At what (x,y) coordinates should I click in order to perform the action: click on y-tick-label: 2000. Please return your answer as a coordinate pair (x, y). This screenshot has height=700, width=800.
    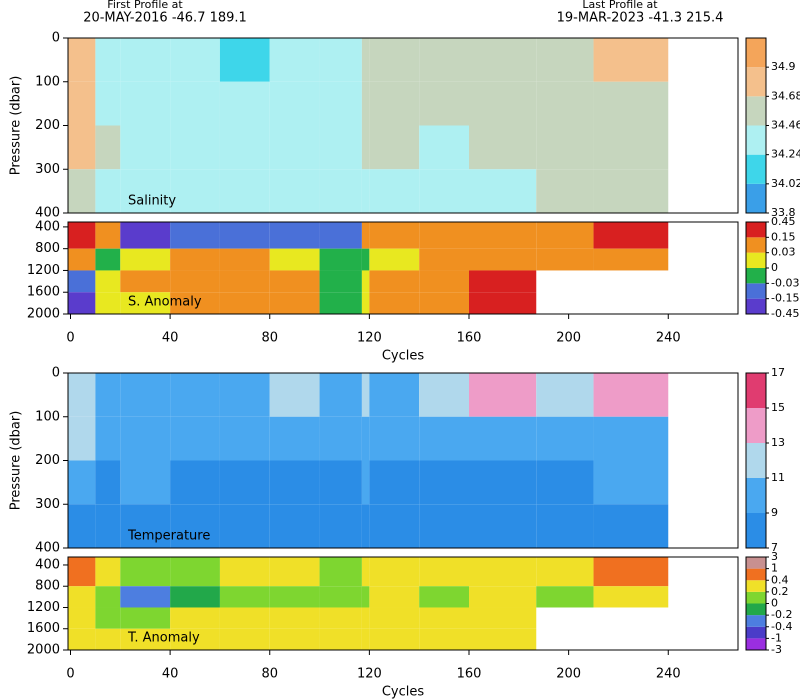
    Looking at the image, I should click on (43, 650).